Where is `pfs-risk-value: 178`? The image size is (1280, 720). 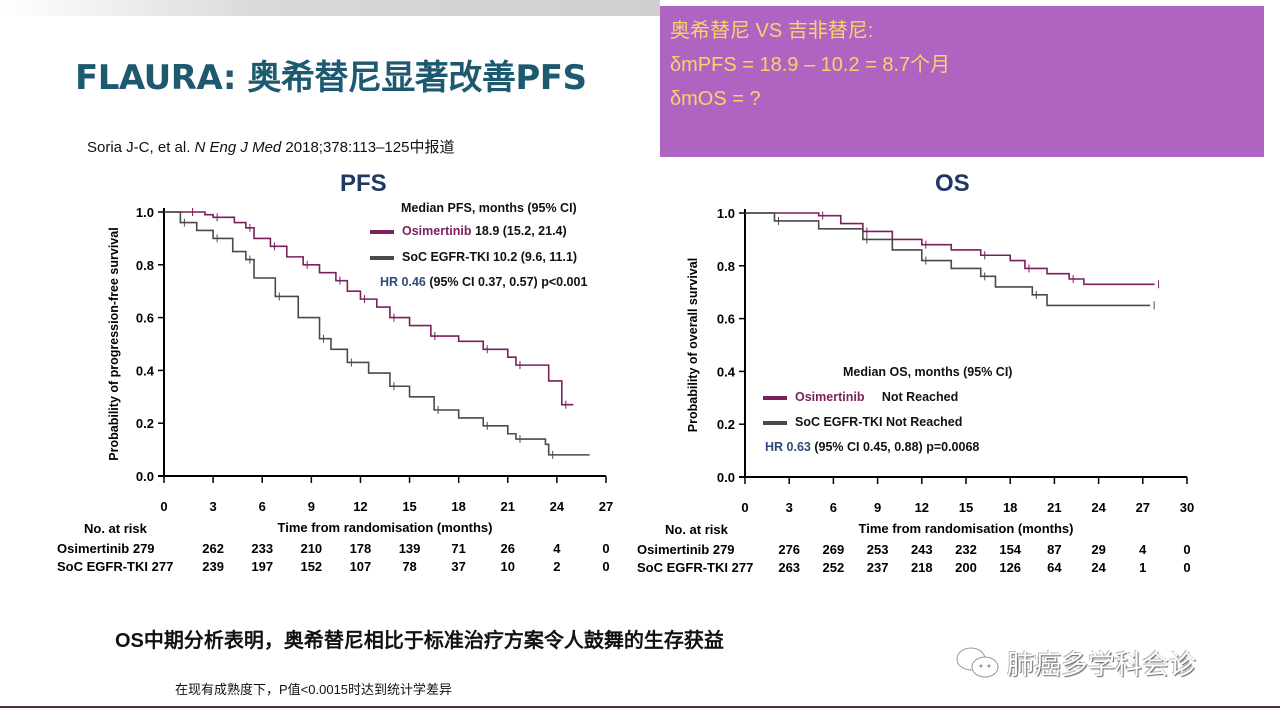 pfs-risk-value: 178 is located at coordinates (361, 548).